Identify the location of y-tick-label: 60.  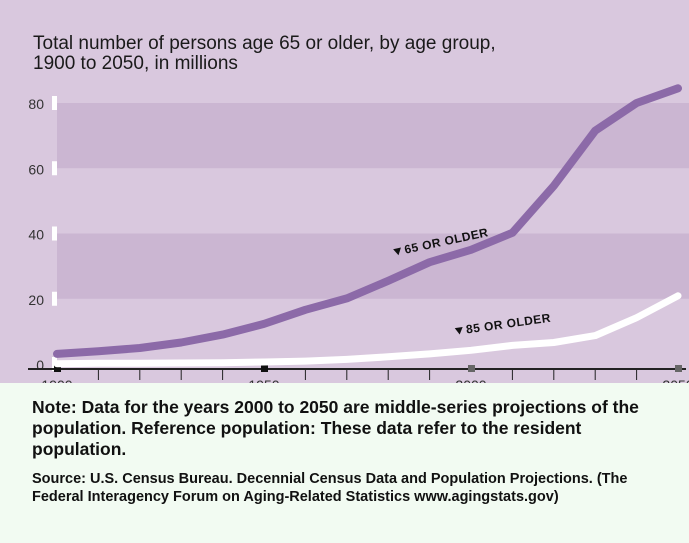
(36, 169).